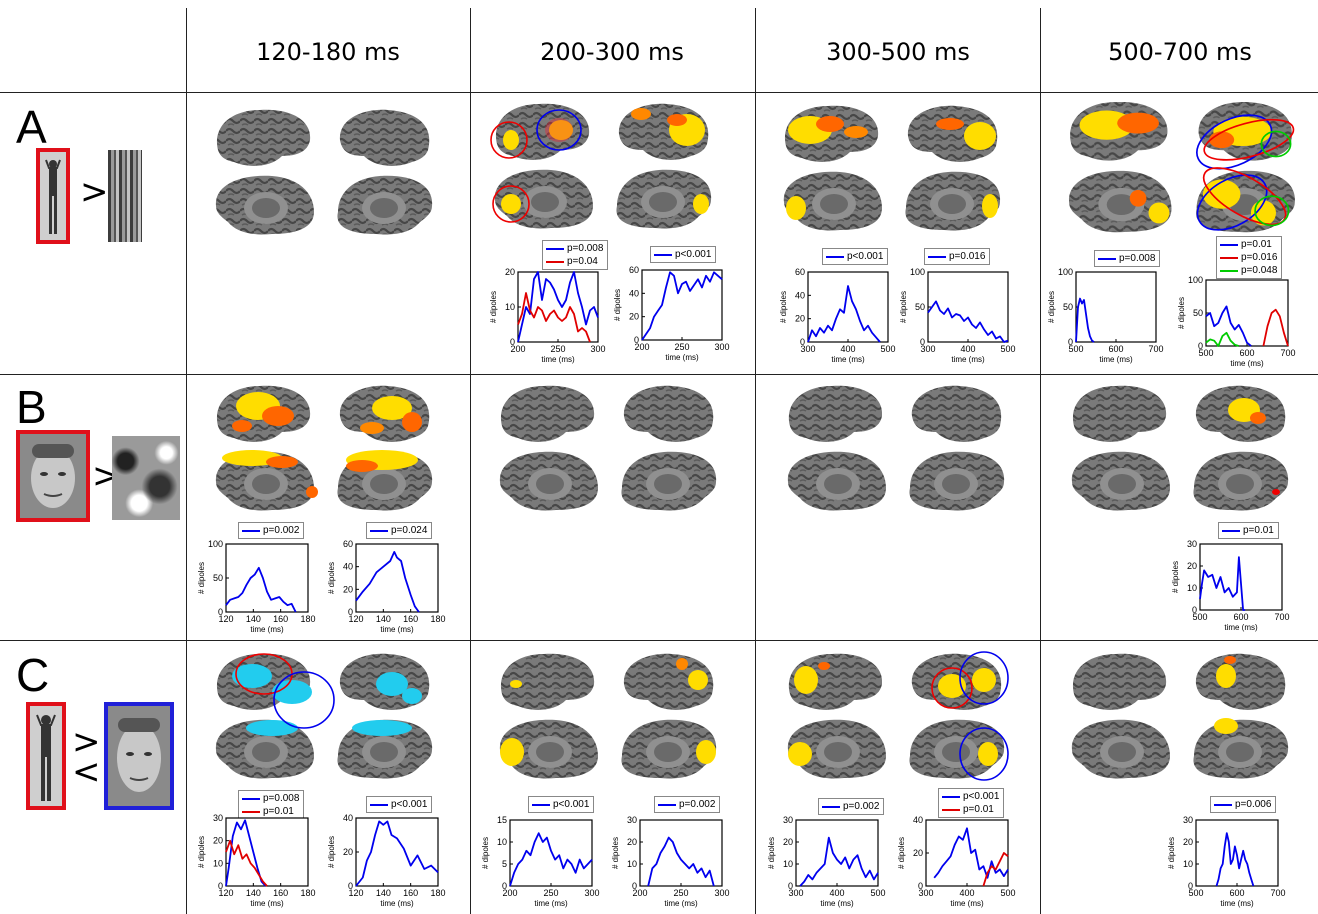 The height and width of the screenshot is (914, 1318). I want to click on x-tick-label: 140, so click(383, 893).